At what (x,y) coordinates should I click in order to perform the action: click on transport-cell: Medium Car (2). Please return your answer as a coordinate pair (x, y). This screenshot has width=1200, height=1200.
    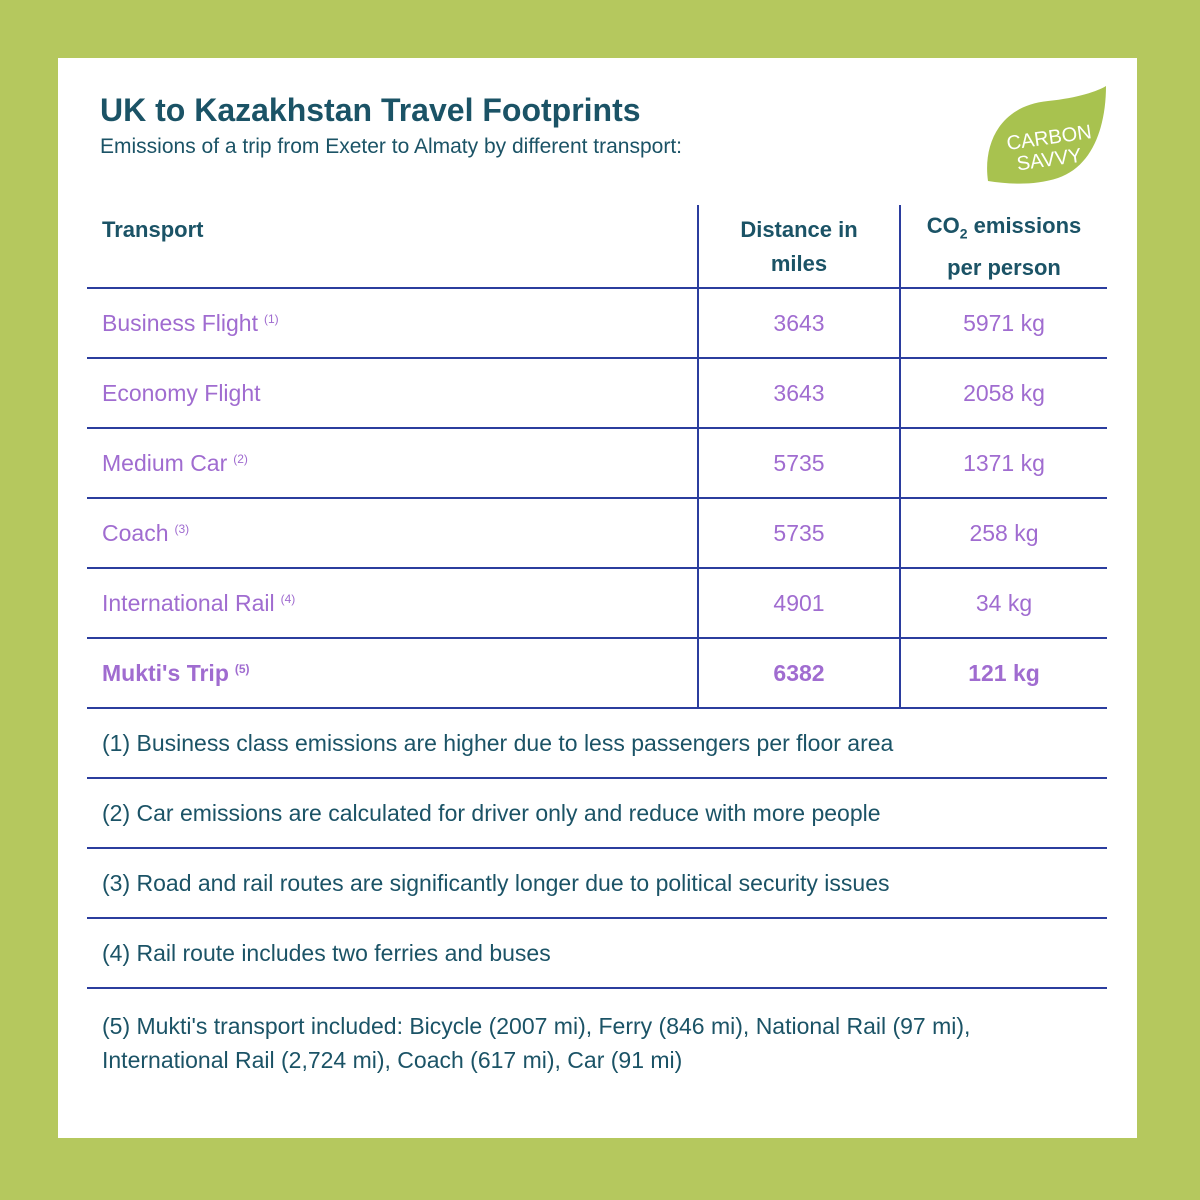
    Looking at the image, I should click on (175, 462).